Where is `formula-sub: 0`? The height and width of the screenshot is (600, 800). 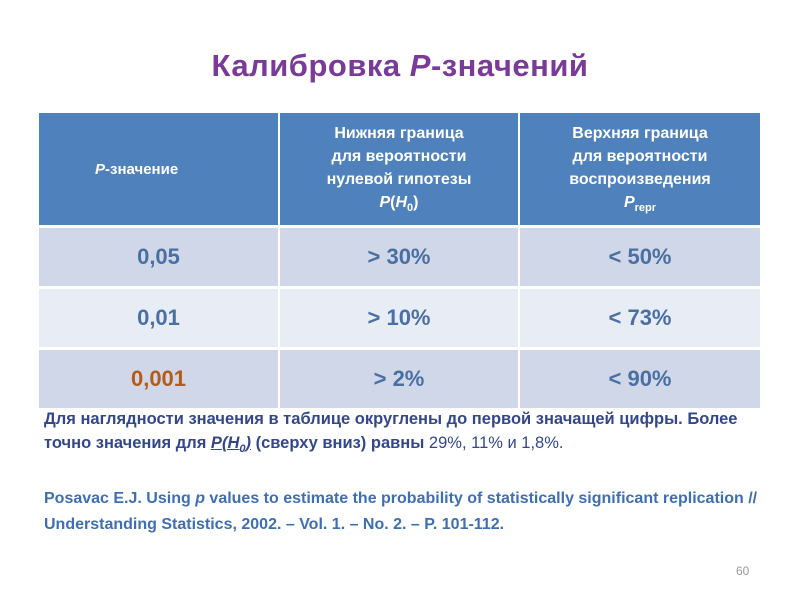 formula-sub: 0 is located at coordinates (410, 208).